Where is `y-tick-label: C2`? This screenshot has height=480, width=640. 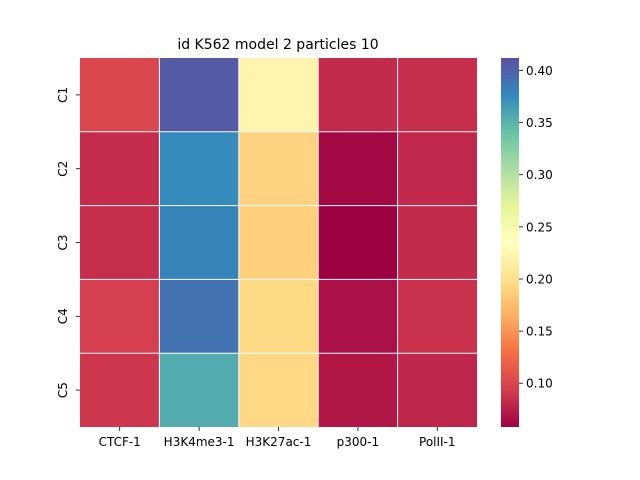 y-tick-label: C2 is located at coordinates (63, 169).